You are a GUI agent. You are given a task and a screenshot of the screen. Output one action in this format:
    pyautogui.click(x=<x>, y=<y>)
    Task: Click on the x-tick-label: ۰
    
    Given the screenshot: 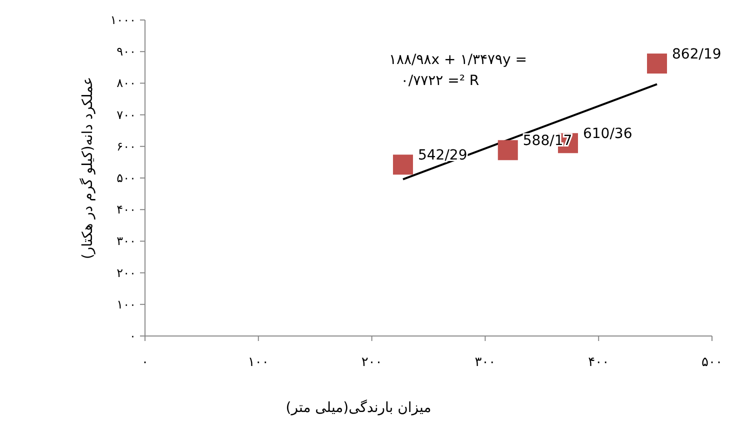 What is the action you would take?
    pyautogui.click(x=145, y=362)
    